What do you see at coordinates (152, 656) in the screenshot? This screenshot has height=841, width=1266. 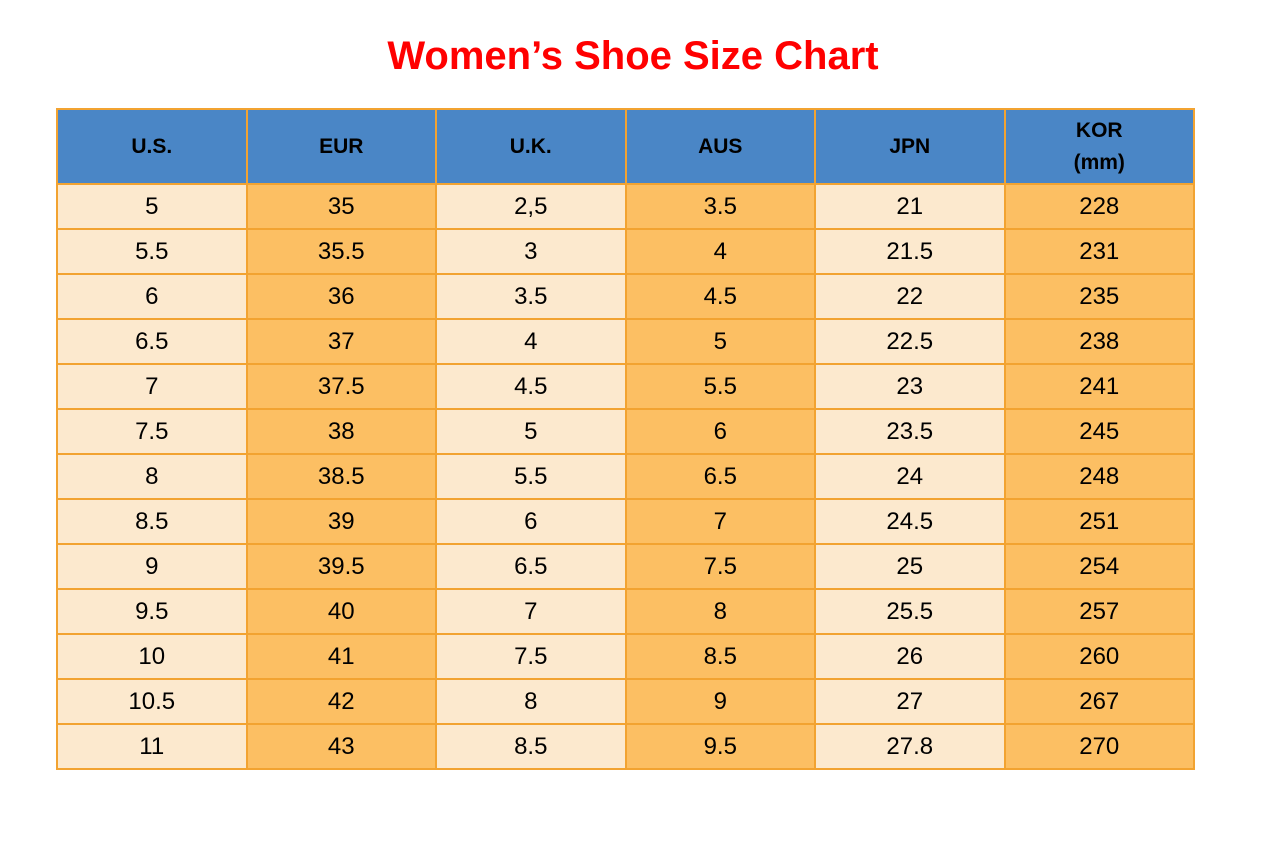 I see `table-cell: 10` at bounding box center [152, 656].